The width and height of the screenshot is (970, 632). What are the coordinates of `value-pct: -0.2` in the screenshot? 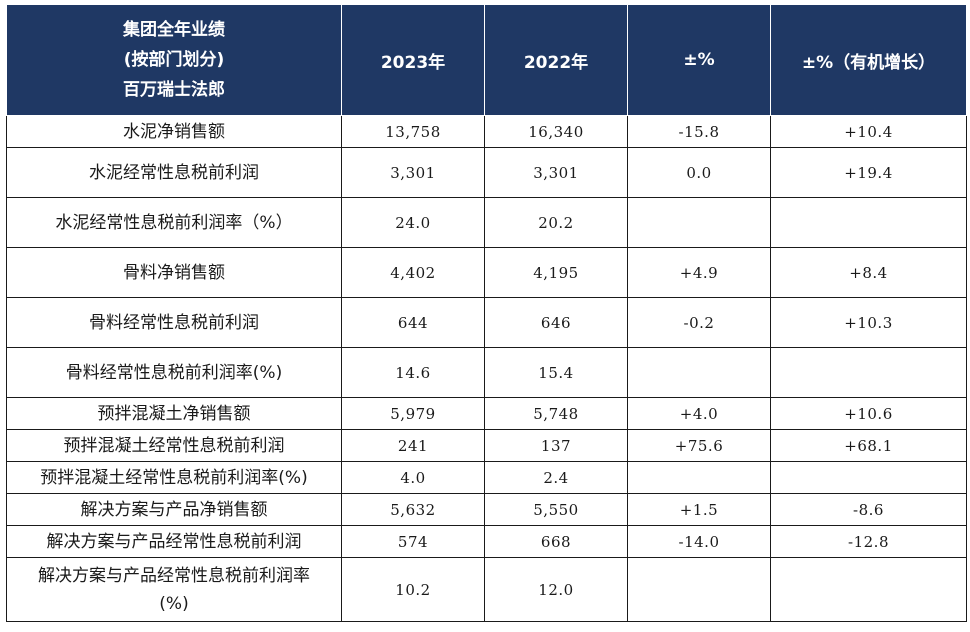 It's located at (699, 322).